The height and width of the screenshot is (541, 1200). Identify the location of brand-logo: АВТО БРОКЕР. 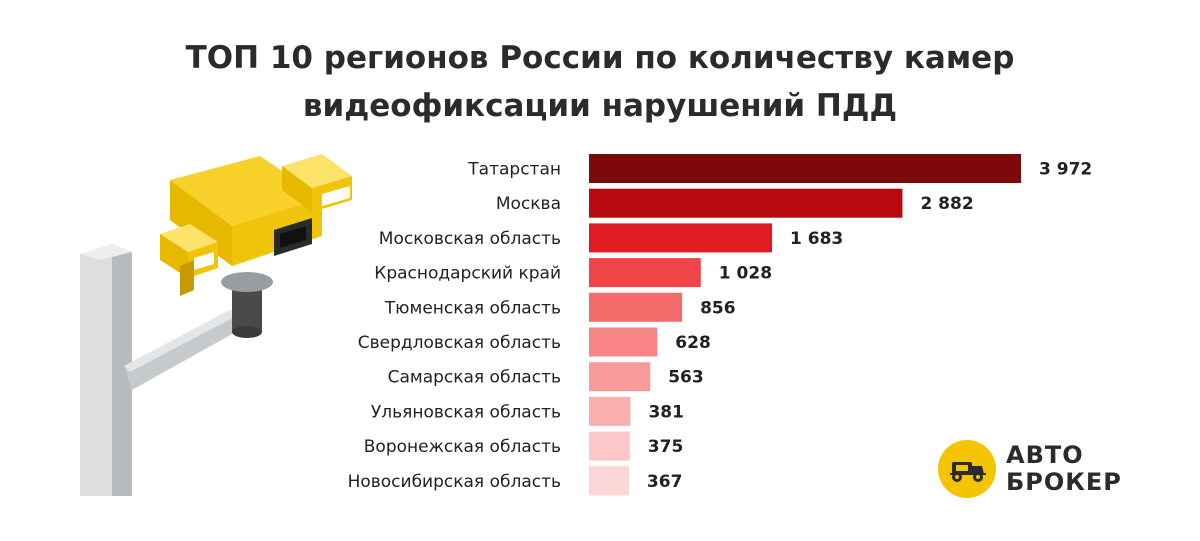
(1053, 469).